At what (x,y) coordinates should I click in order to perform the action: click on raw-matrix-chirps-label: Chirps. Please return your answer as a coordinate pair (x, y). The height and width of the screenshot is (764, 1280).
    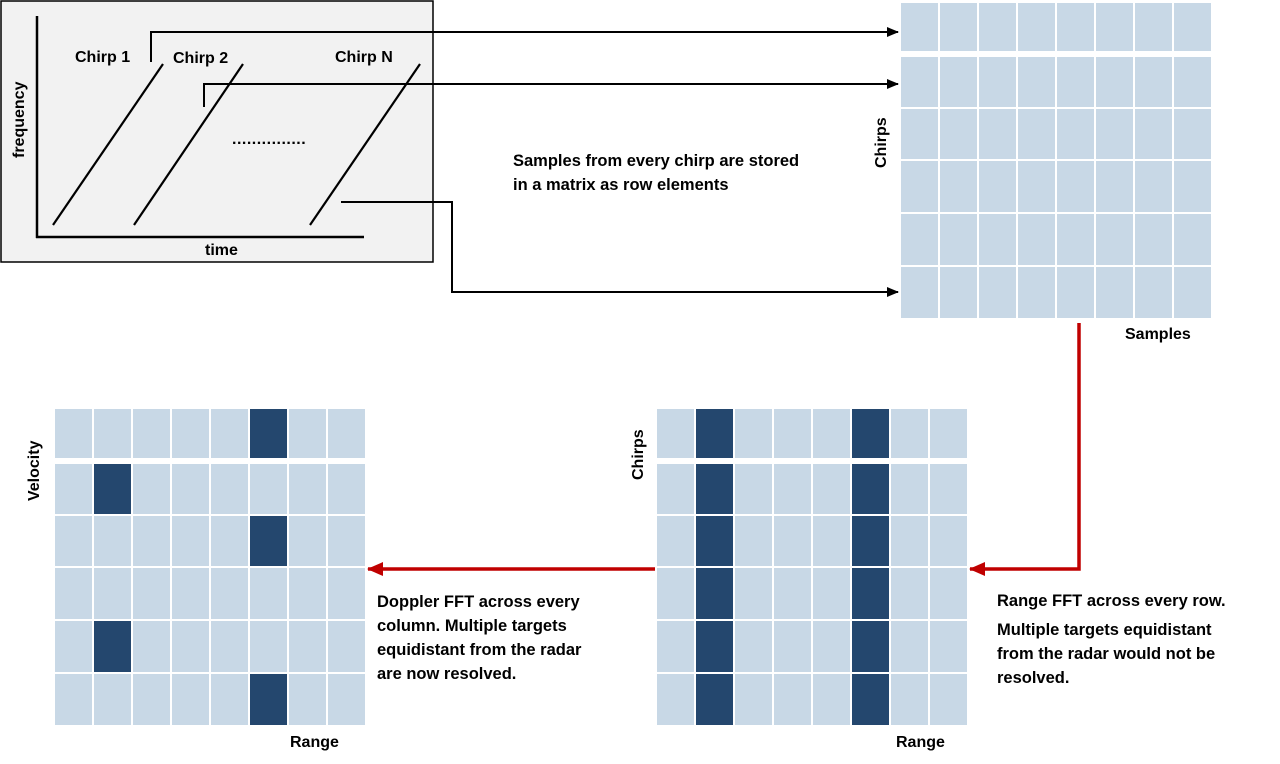
    Looking at the image, I should click on (881, 142).